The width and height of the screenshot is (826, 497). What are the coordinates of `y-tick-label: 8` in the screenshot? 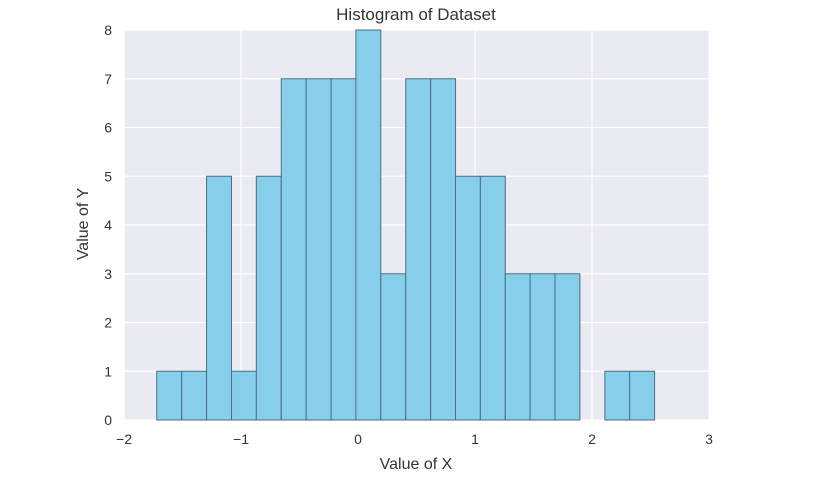 It's located at (108, 30).